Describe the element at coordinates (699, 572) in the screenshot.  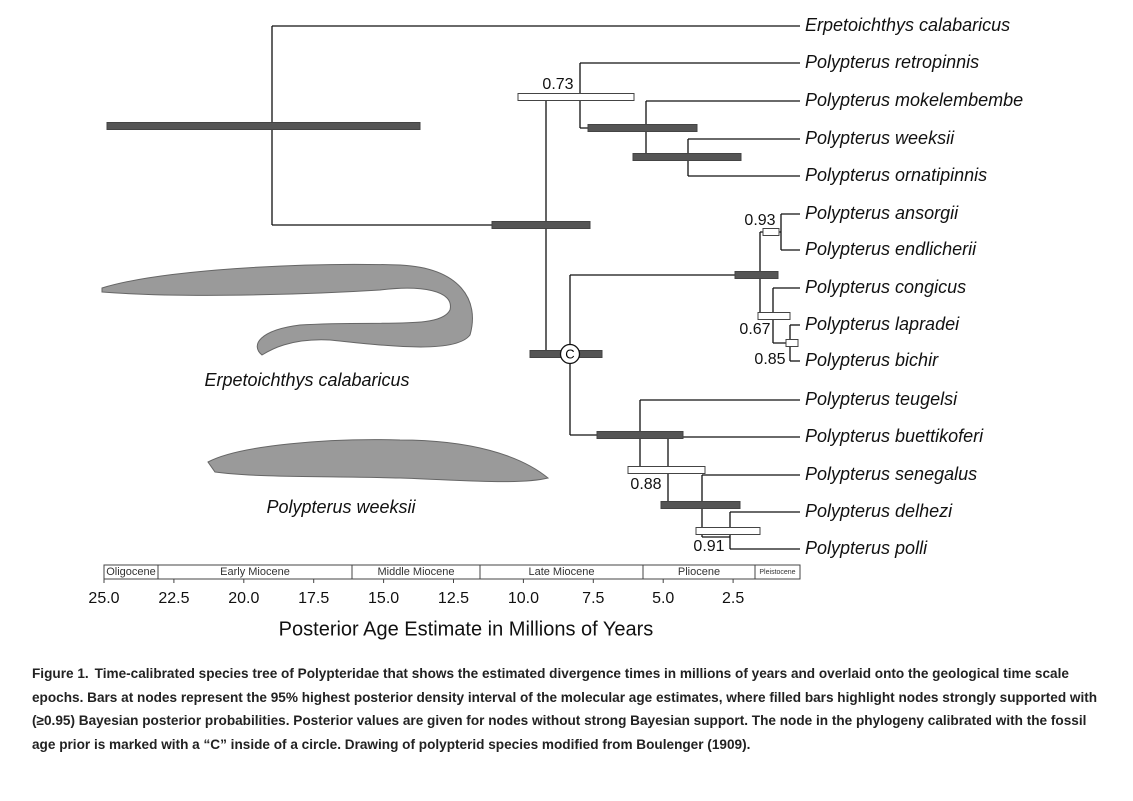
I see `epoch-label: Pliocene` at that location.